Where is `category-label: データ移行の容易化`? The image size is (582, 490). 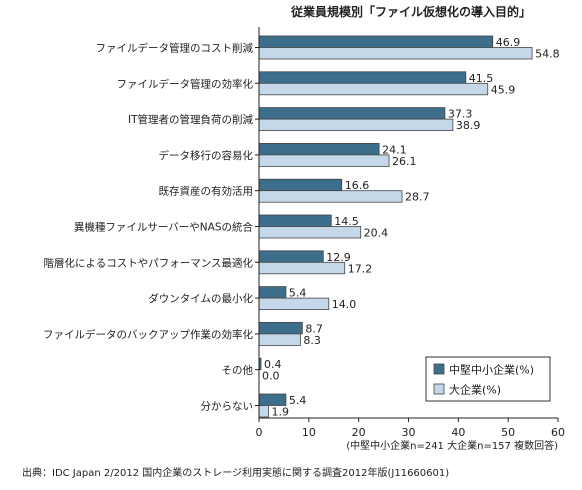
category-label: データ移行の容易化 is located at coordinates (206, 155).